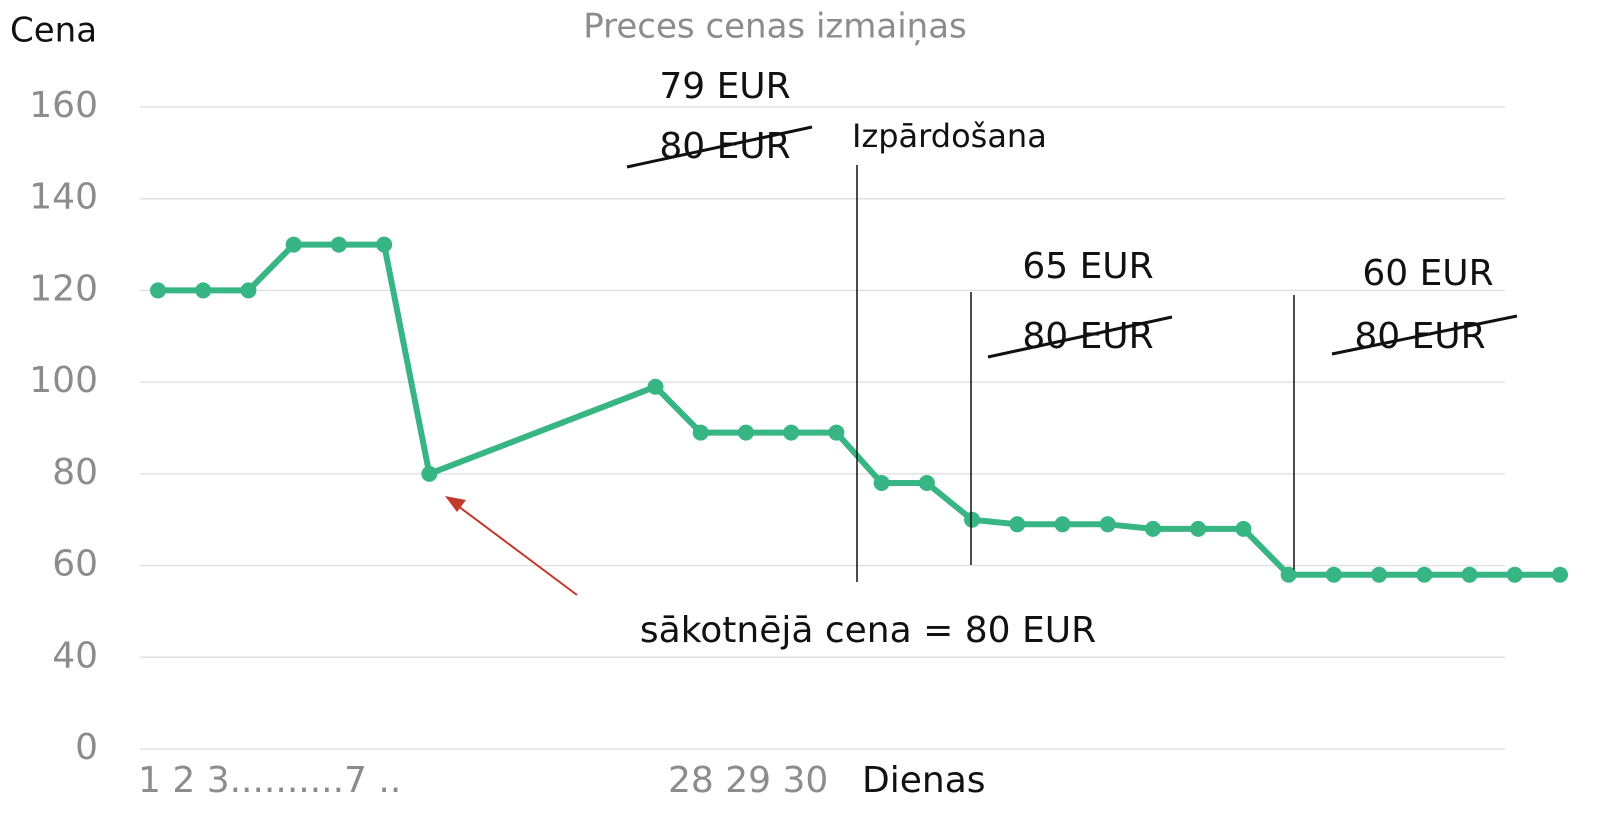  What do you see at coordinates (775, 27) in the screenshot?
I see `chart-title: Preces cenas izmaiņas` at bounding box center [775, 27].